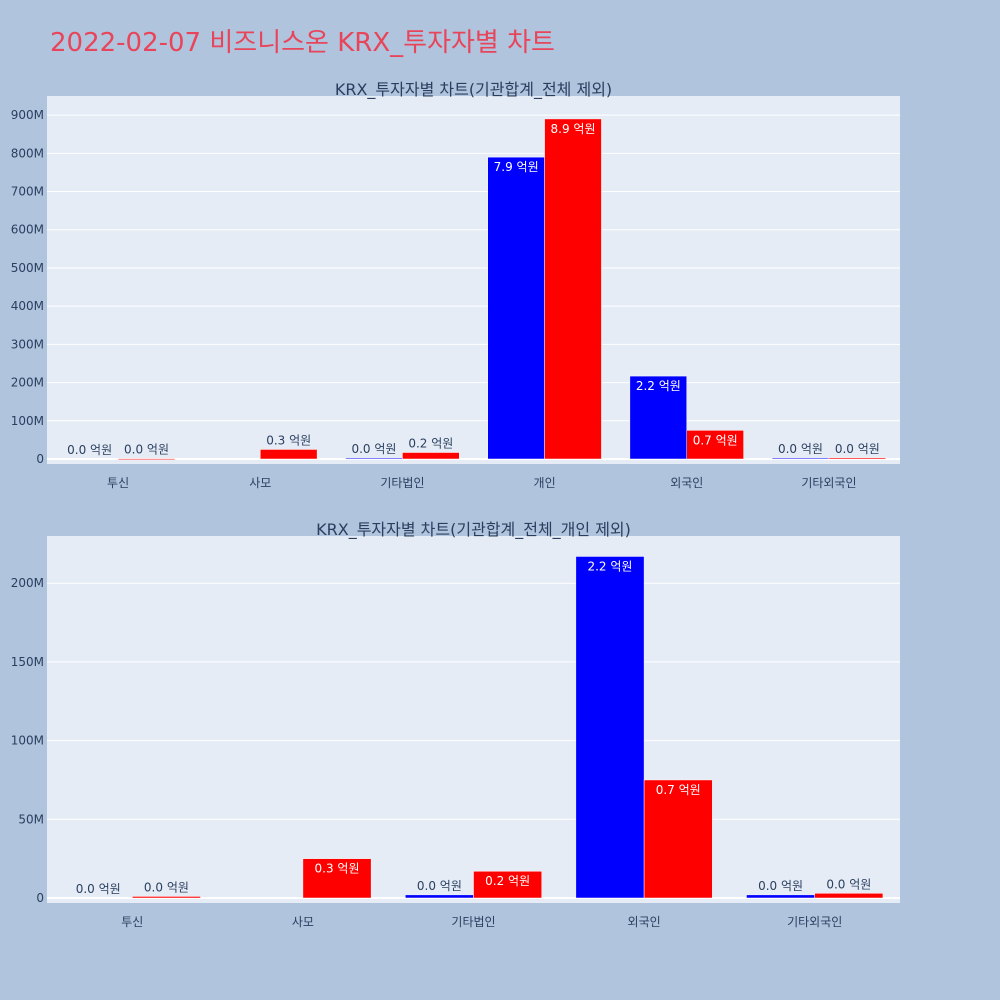 Image resolution: width=1000 pixels, height=1000 pixels. What do you see at coordinates (27, 268) in the screenshot?
I see `y-tick-label: 500M` at bounding box center [27, 268].